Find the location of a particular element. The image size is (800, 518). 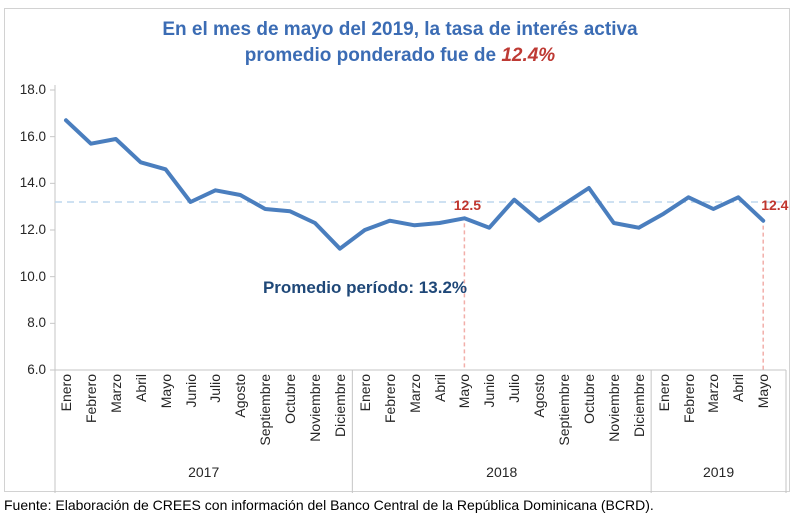

year-label: 2017 is located at coordinates (204, 472).